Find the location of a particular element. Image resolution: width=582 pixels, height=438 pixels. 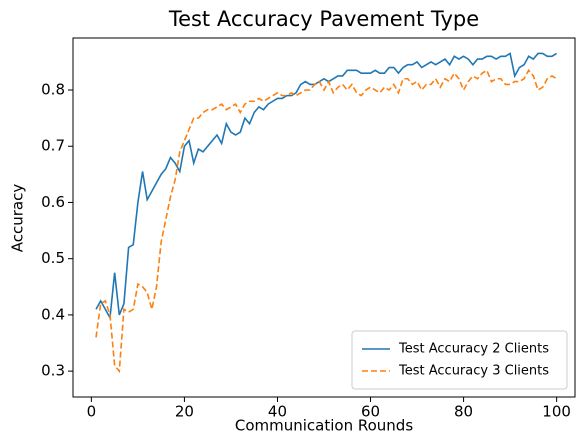

y-tick-label: 0.7 is located at coordinates (53, 146).